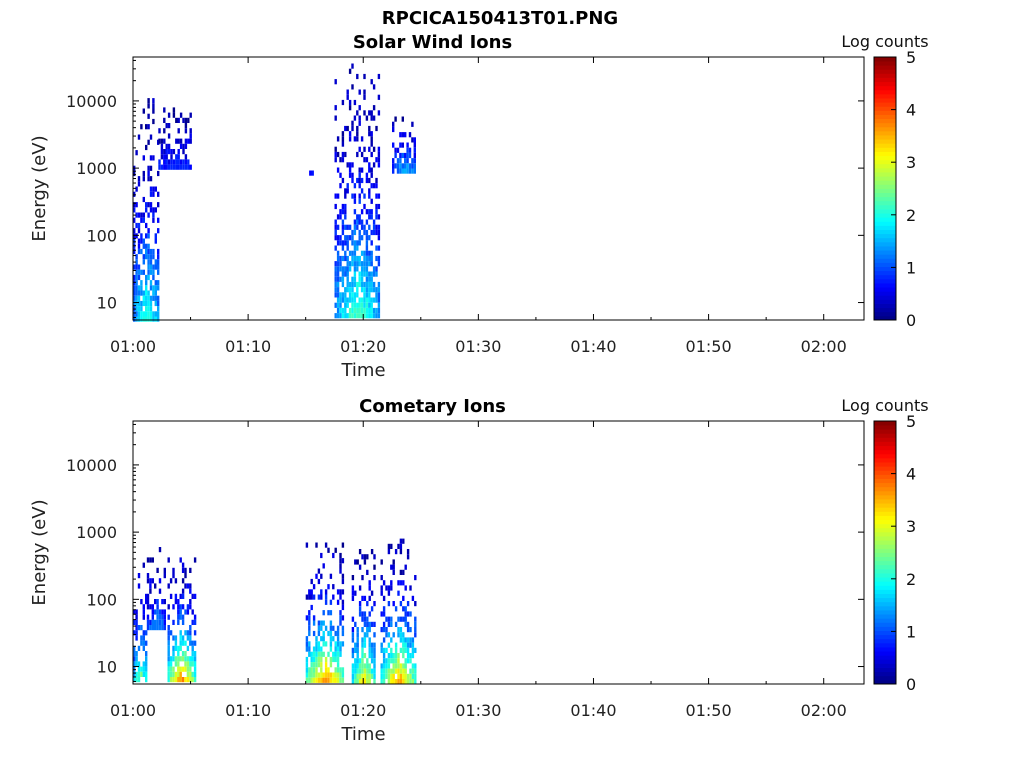 This screenshot has height=768, width=1024. What do you see at coordinates (362, 734) in the screenshot?
I see `x-axis-label: Time` at bounding box center [362, 734].